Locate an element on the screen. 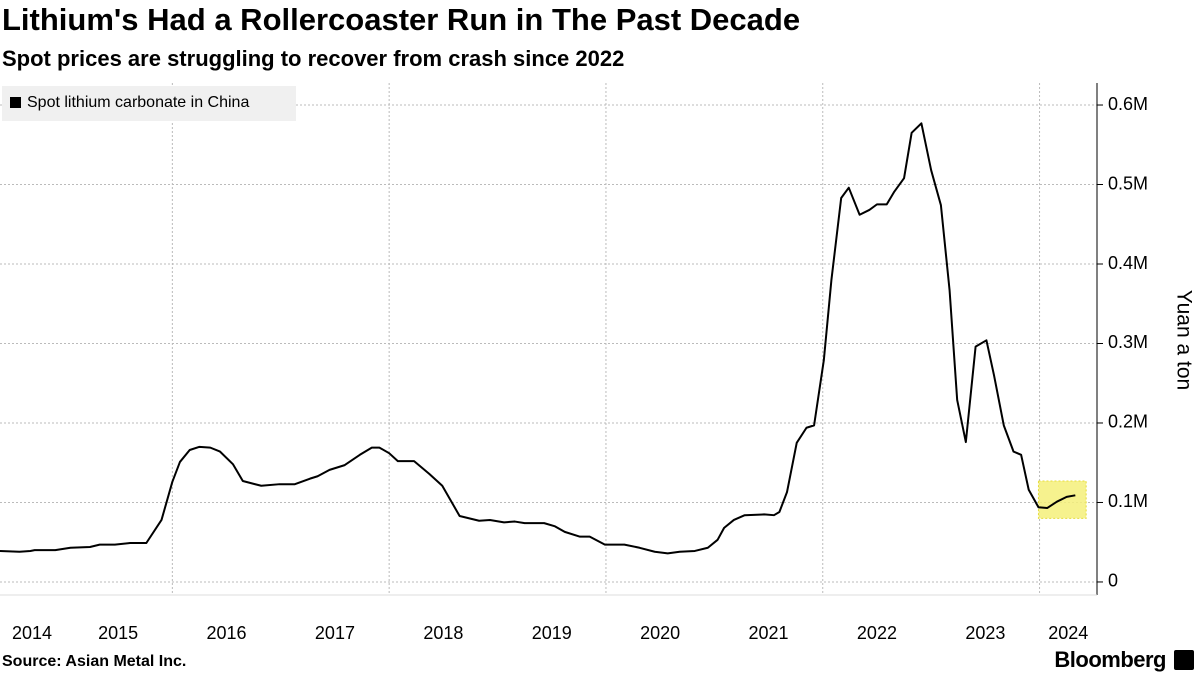  x-tick-label: 2018 is located at coordinates (443, 633).